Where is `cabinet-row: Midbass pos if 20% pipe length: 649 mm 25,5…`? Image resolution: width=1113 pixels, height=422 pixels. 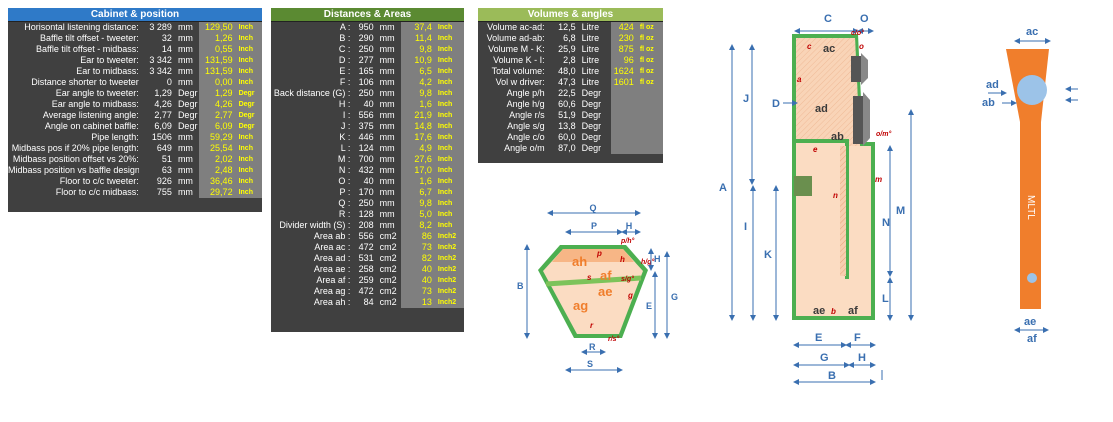 cabinet-row: Midbass pos if 20% pipe length: 649 mm 25,5… is located at coordinates (135, 148).